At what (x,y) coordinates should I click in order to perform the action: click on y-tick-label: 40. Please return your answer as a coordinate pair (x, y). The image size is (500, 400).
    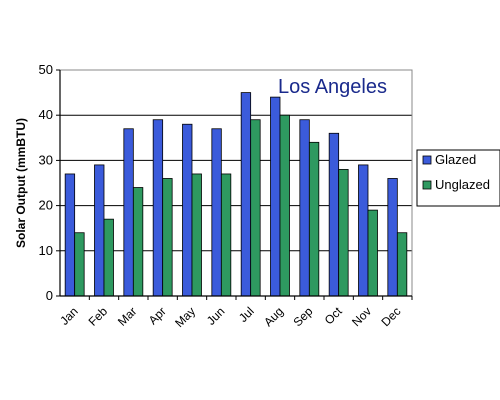
    Looking at the image, I should click on (46, 114).